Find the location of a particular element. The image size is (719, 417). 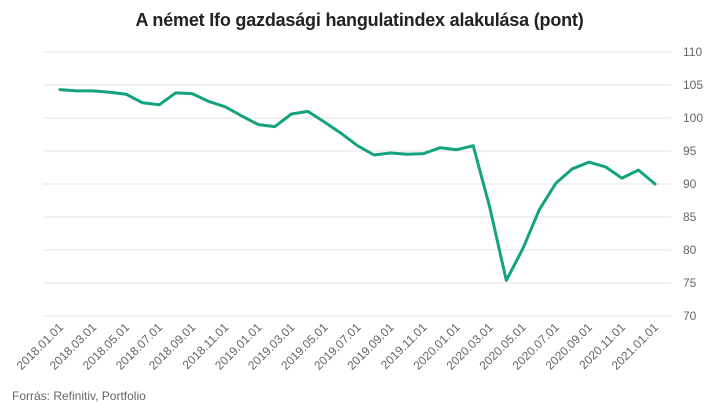

y-tick-label: 100 is located at coordinates (693, 118).